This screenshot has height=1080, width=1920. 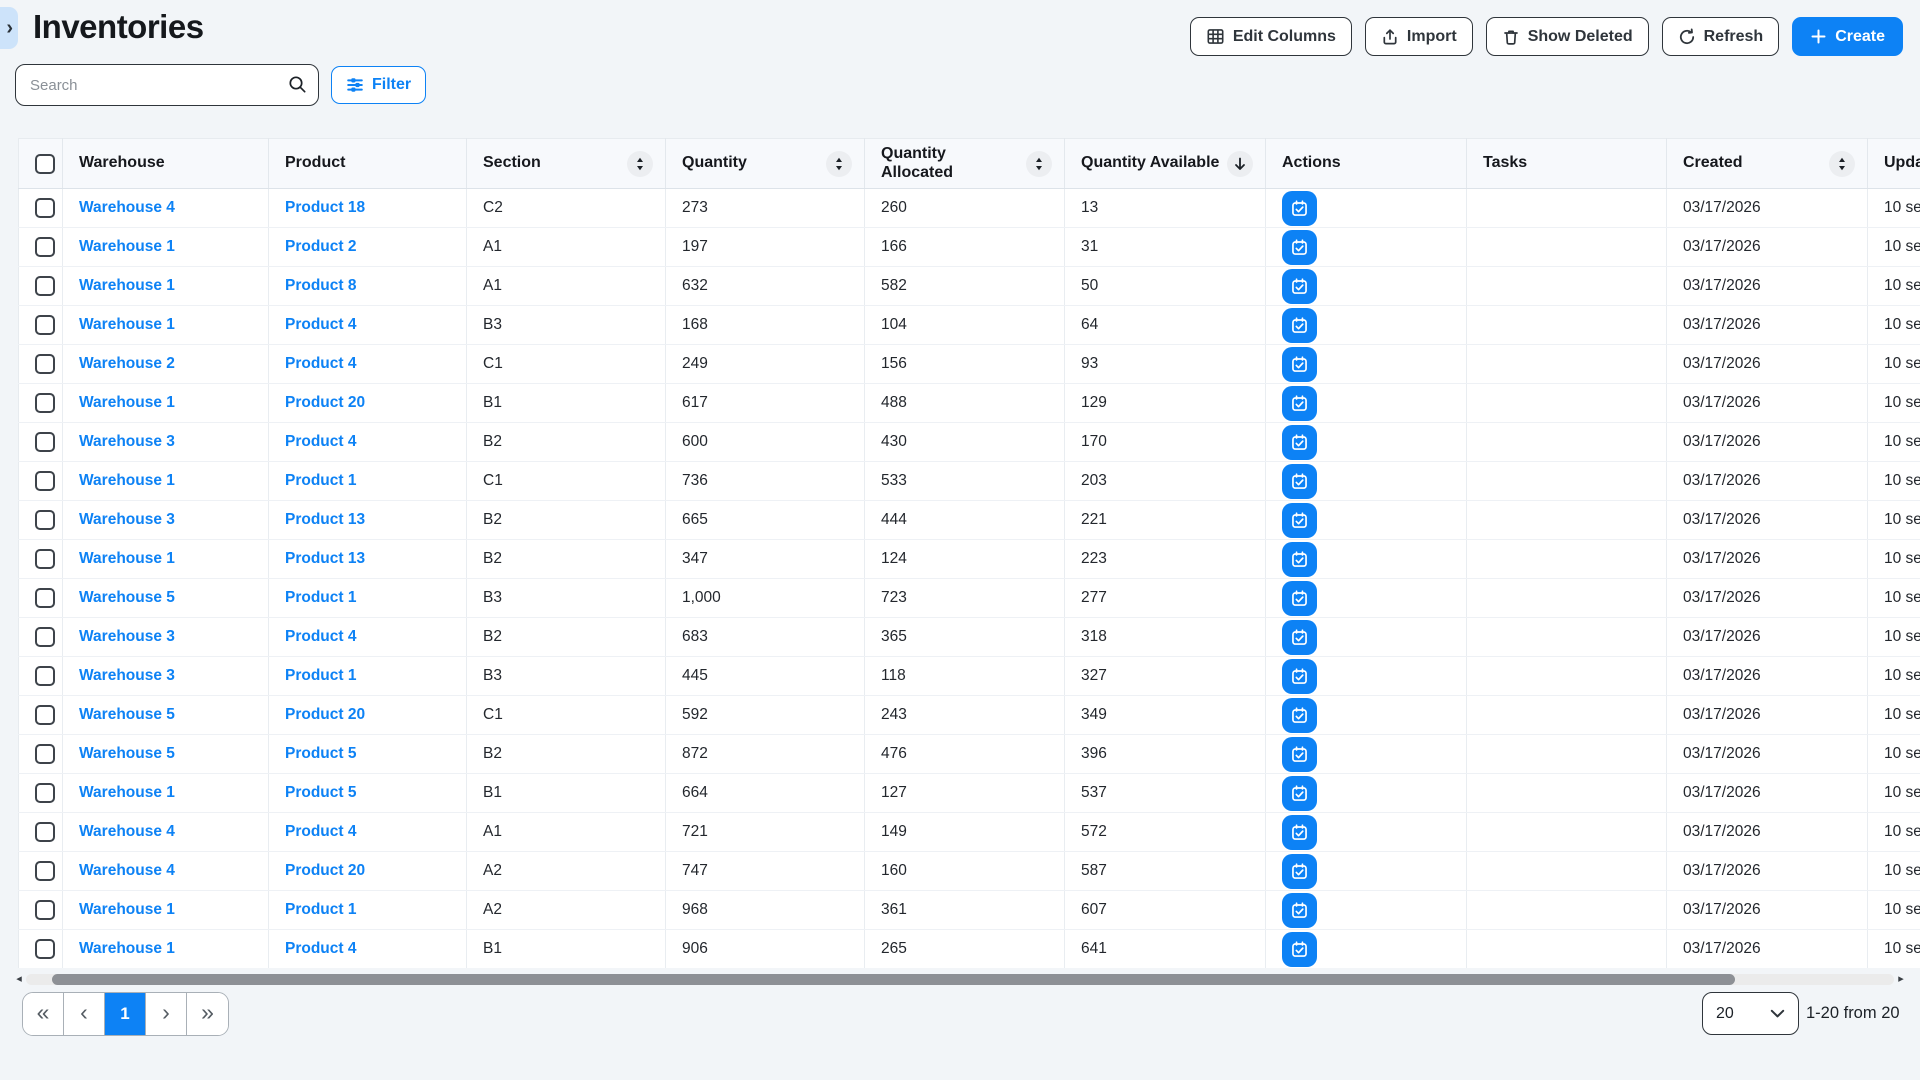 I want to click on show-deleted-button: Show Deleted, so click(x=1567, y=36).